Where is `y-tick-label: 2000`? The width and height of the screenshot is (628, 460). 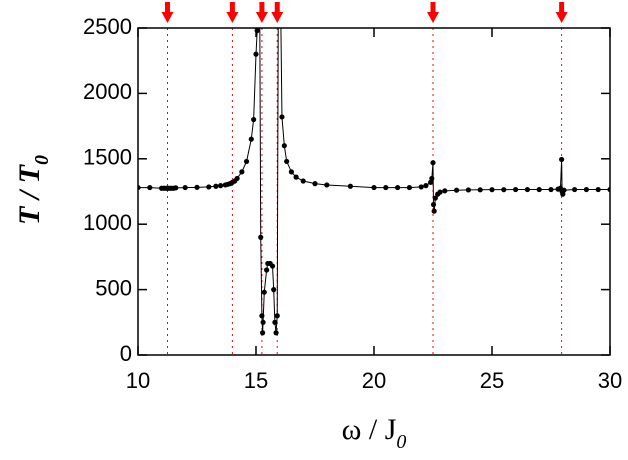 y-tick-label: 2000 is located at coordinates (107, 91).